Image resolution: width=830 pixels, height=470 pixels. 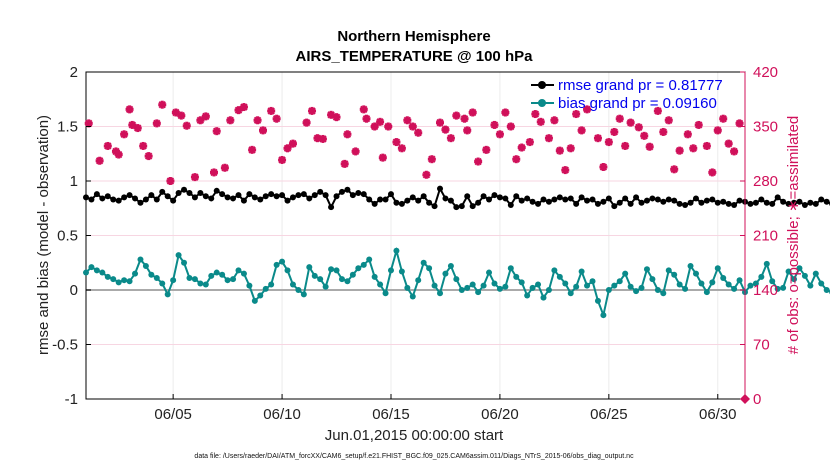 I want to click on y-tick-label: 0, so click(x=74, y=290).